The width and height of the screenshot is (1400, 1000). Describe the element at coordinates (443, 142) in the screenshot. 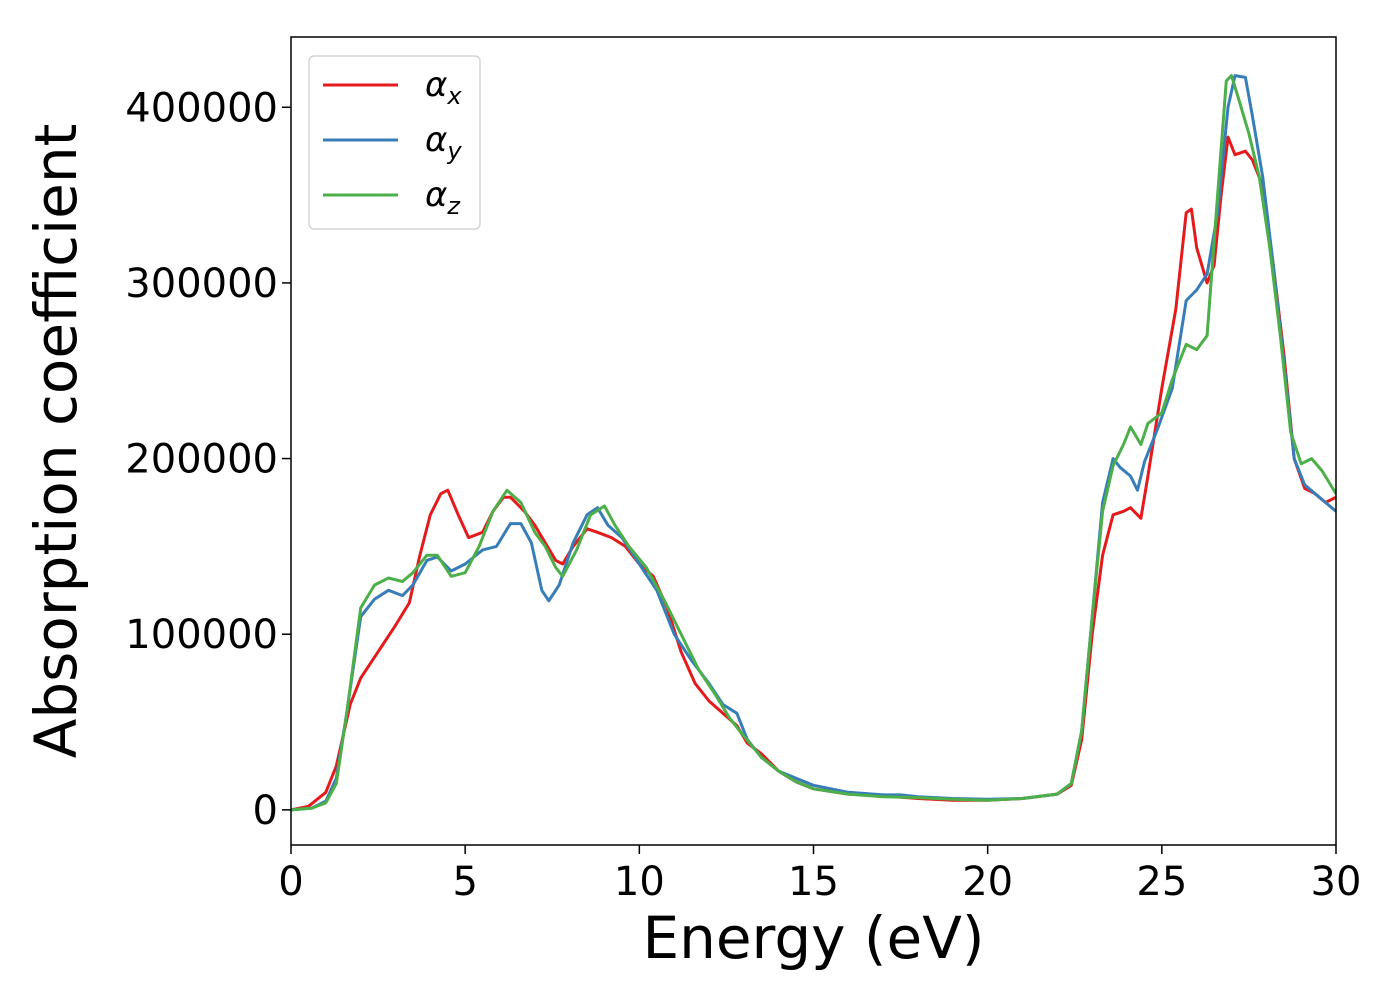

I see `legend-label-y: αy` at that location.